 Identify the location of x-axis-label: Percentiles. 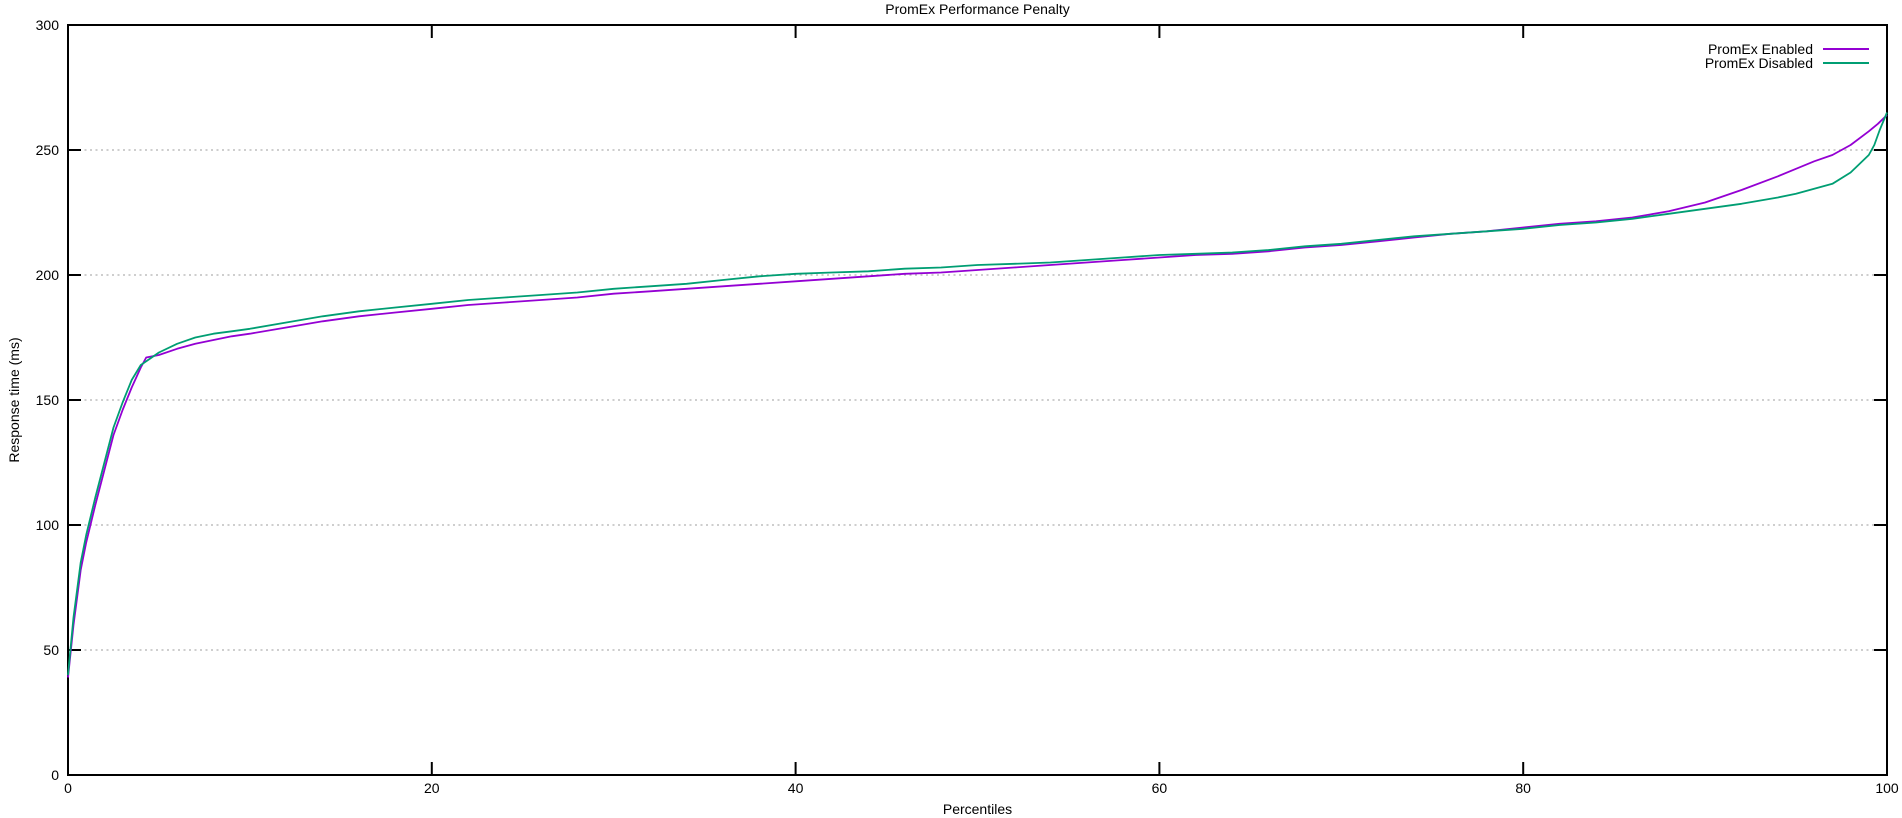
(977, 809).